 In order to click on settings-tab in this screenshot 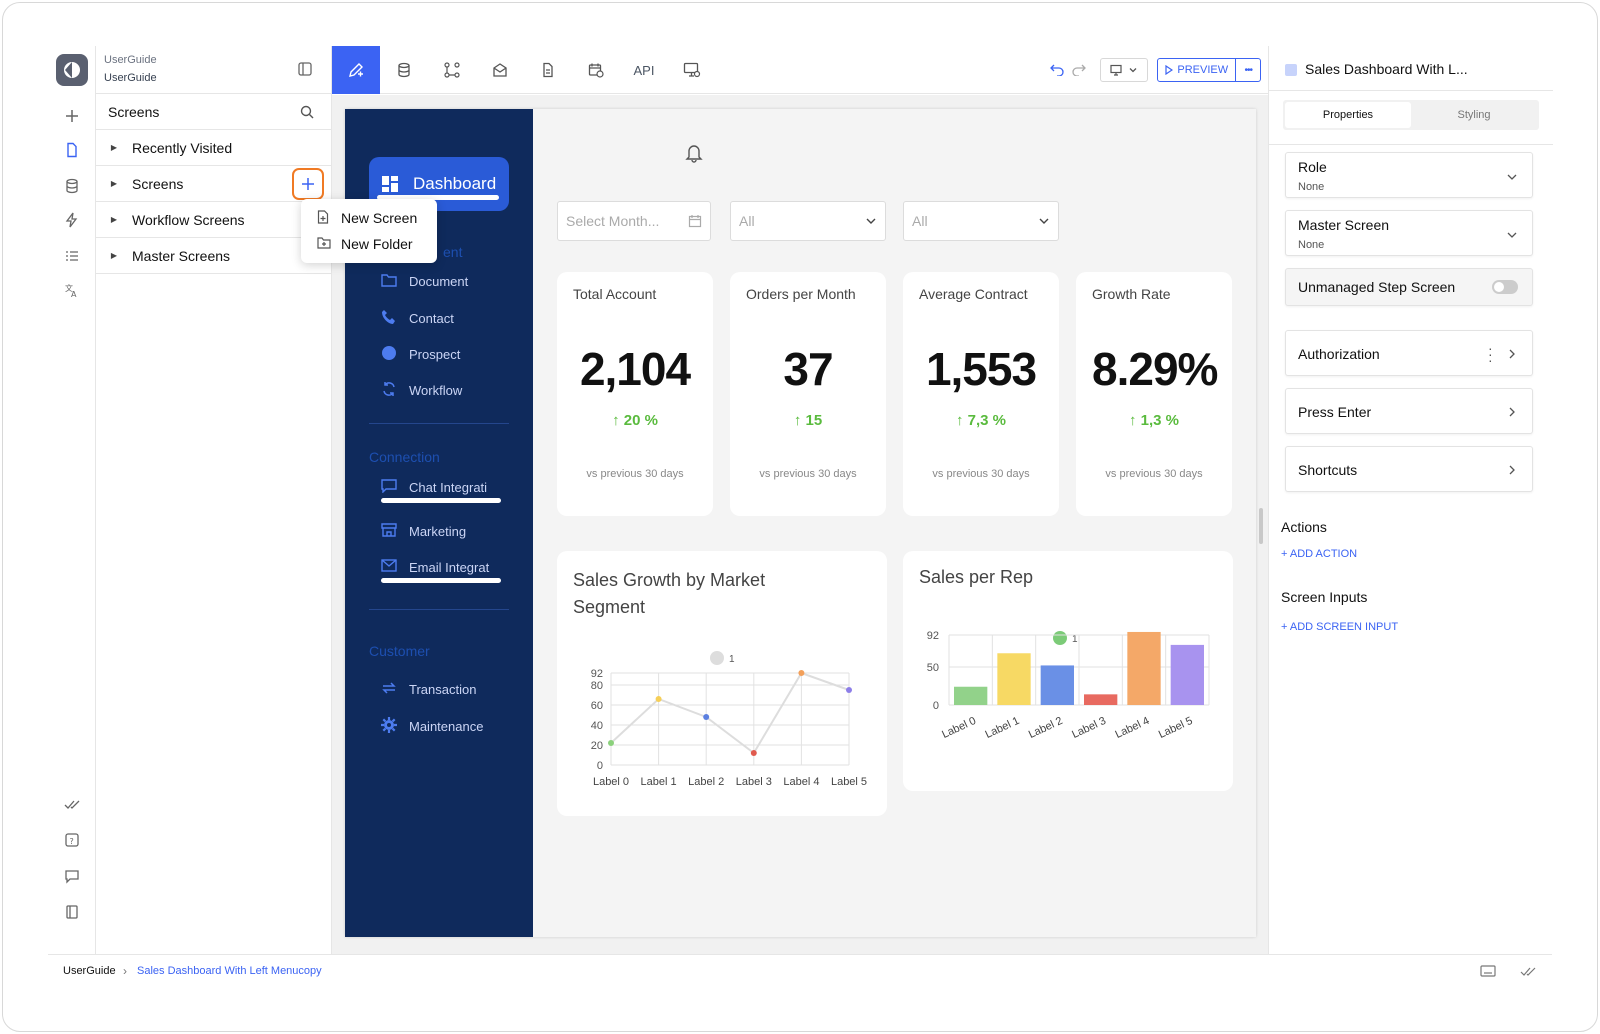, I will do `click(692, 70)`.